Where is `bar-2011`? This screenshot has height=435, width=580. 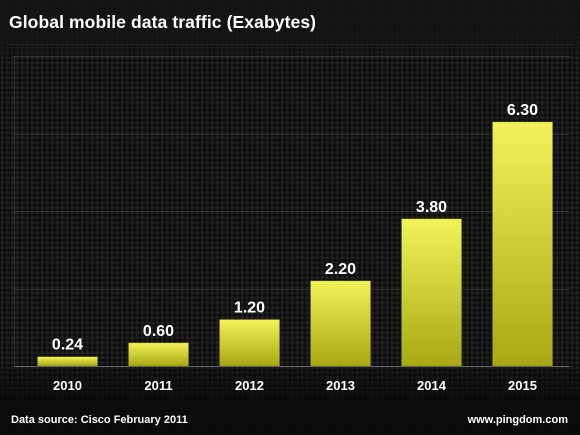 bar-2011 is located at coordinates (158, 354).